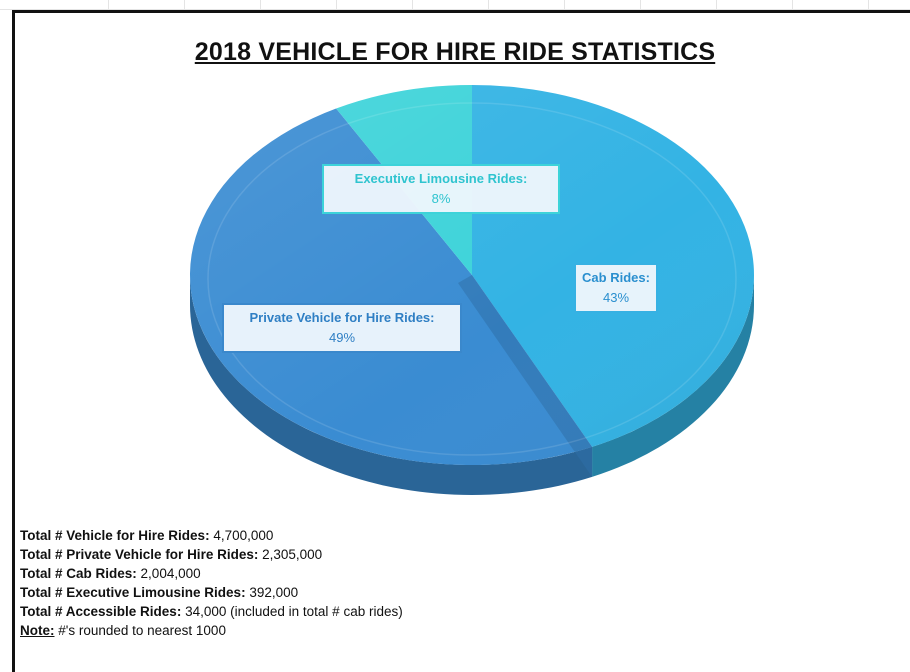  Describe the element at coordinates (76, 573) in the screenshot. I see `stat-key: Total # Cab Rides` at that location.